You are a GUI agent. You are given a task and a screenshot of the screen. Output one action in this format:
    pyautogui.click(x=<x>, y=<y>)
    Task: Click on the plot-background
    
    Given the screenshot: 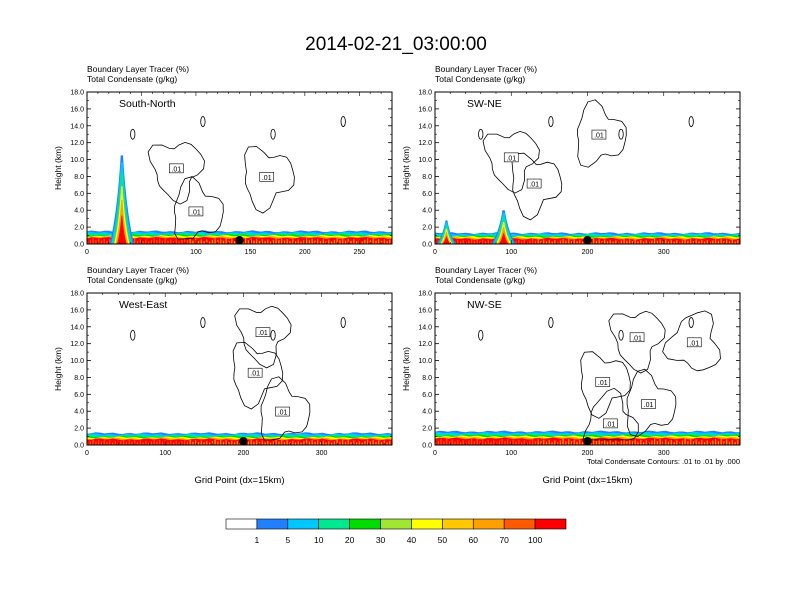 What is the action you would take?
    pyautogui.click(x=587, y=168)
    